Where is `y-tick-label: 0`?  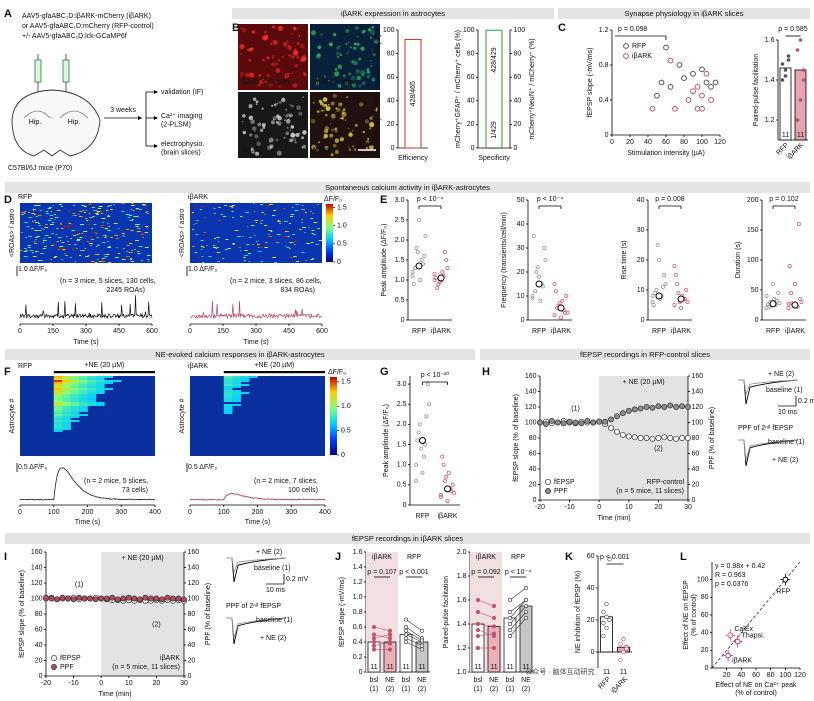 y-tick-label: 0 is located at coordinates (694, 500).